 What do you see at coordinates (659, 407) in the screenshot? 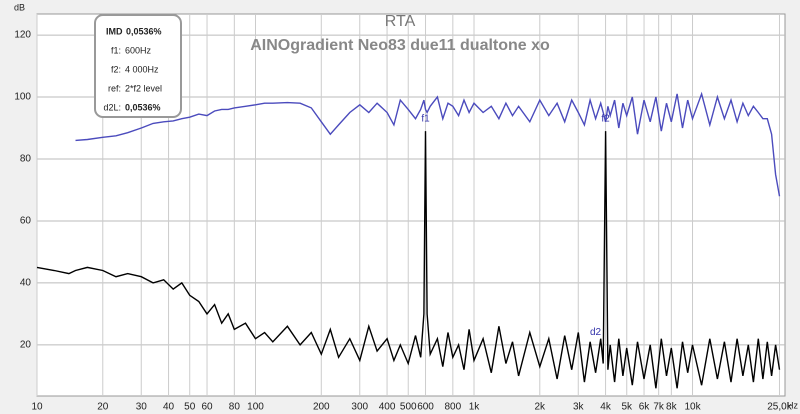
I see `x-tick-label: 7k` at bounding box center [659, 407].